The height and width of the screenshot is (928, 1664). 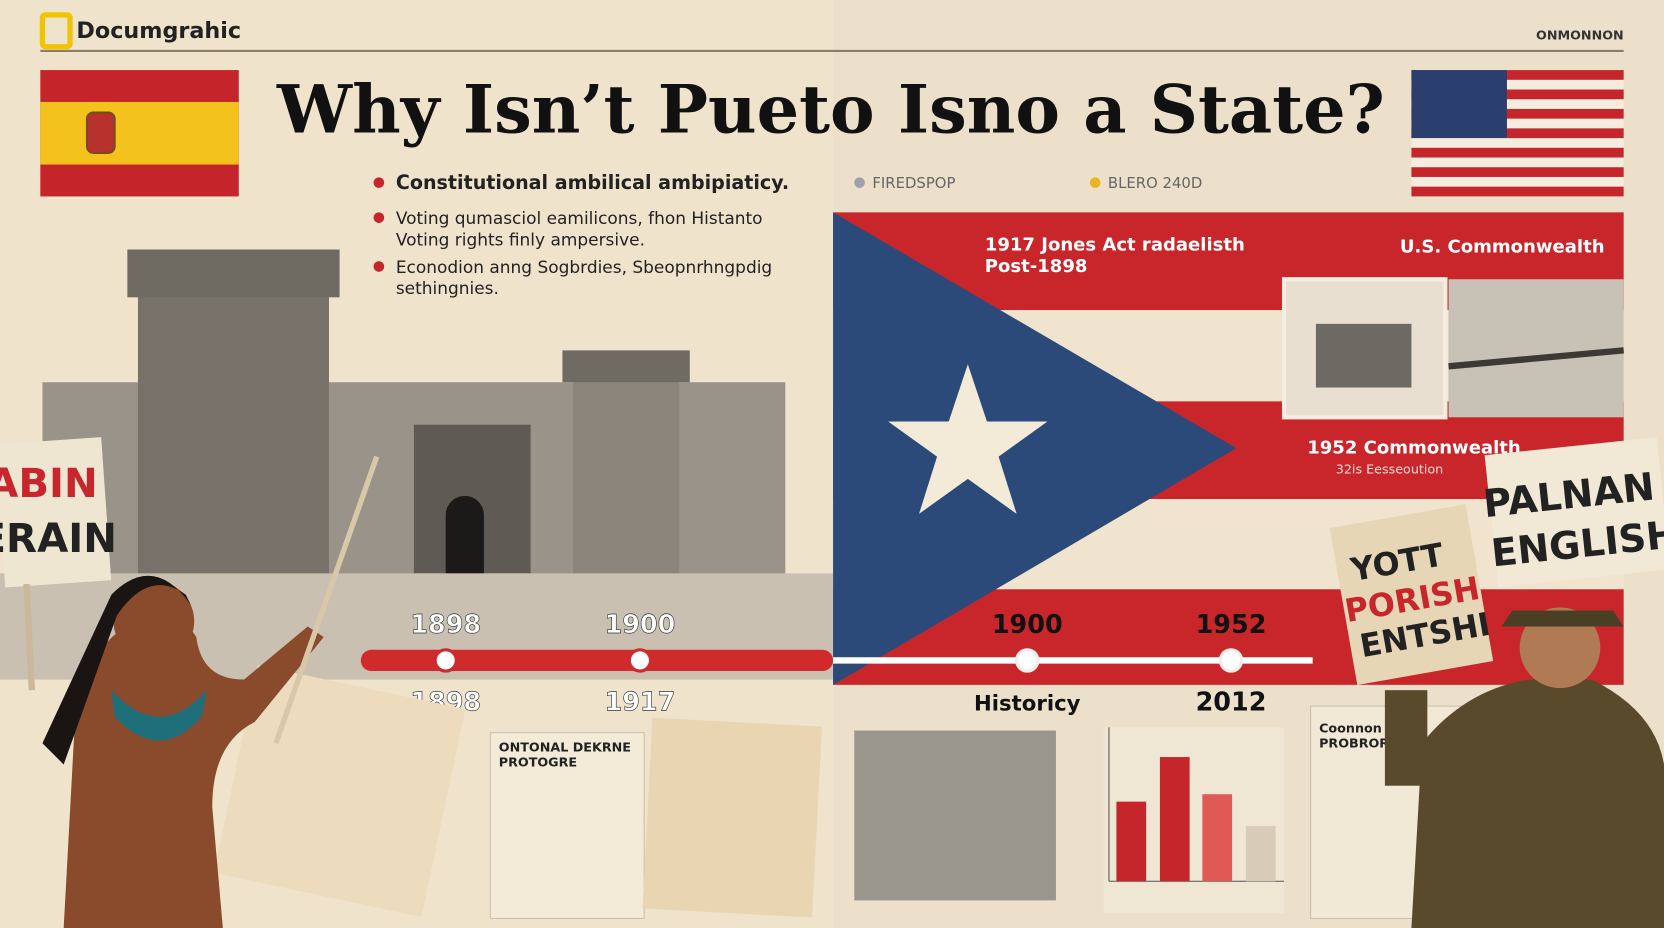 I want to click on timeline-label: Historicy, so click(x=1027, y=703).